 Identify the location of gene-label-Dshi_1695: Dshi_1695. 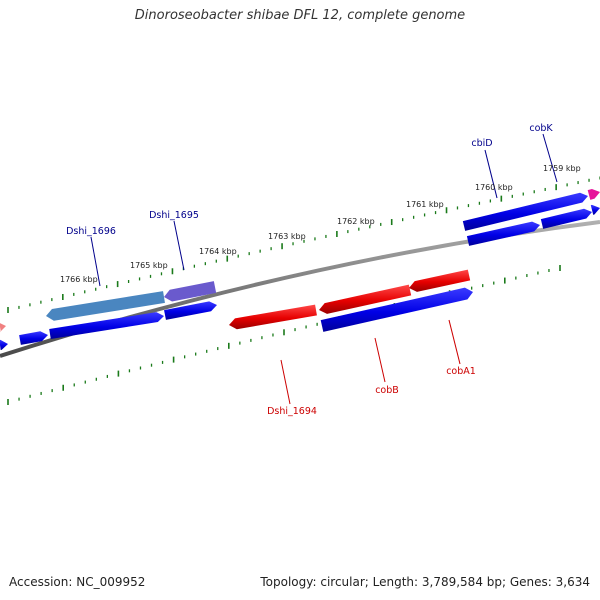
(174, 215).